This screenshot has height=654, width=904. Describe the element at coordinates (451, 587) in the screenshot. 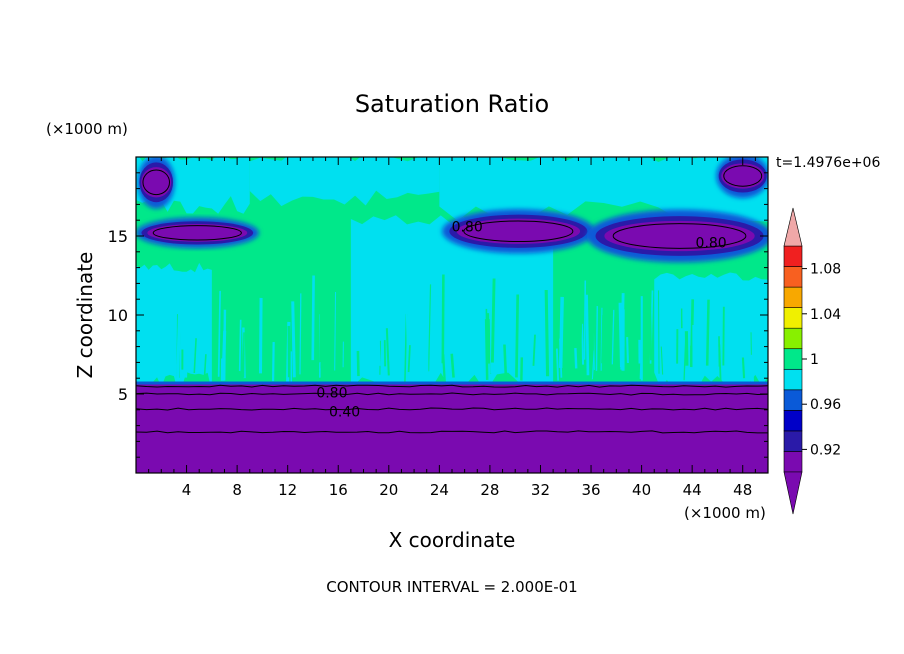

I see `contour-interval-footer: CONTOUR INTERVAL = 2.000E-01` at that location.